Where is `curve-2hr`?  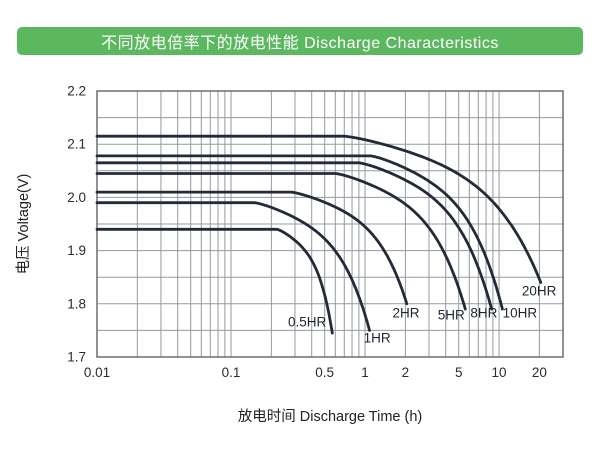 curve-2hr is located at coordinates (252, 248).